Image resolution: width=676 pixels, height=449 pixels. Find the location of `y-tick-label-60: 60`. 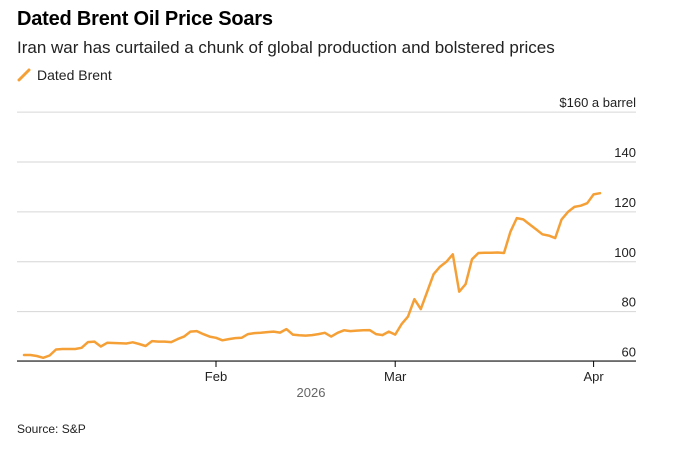

y-tick-label-60: 60 is located at coordinates (629, 352).